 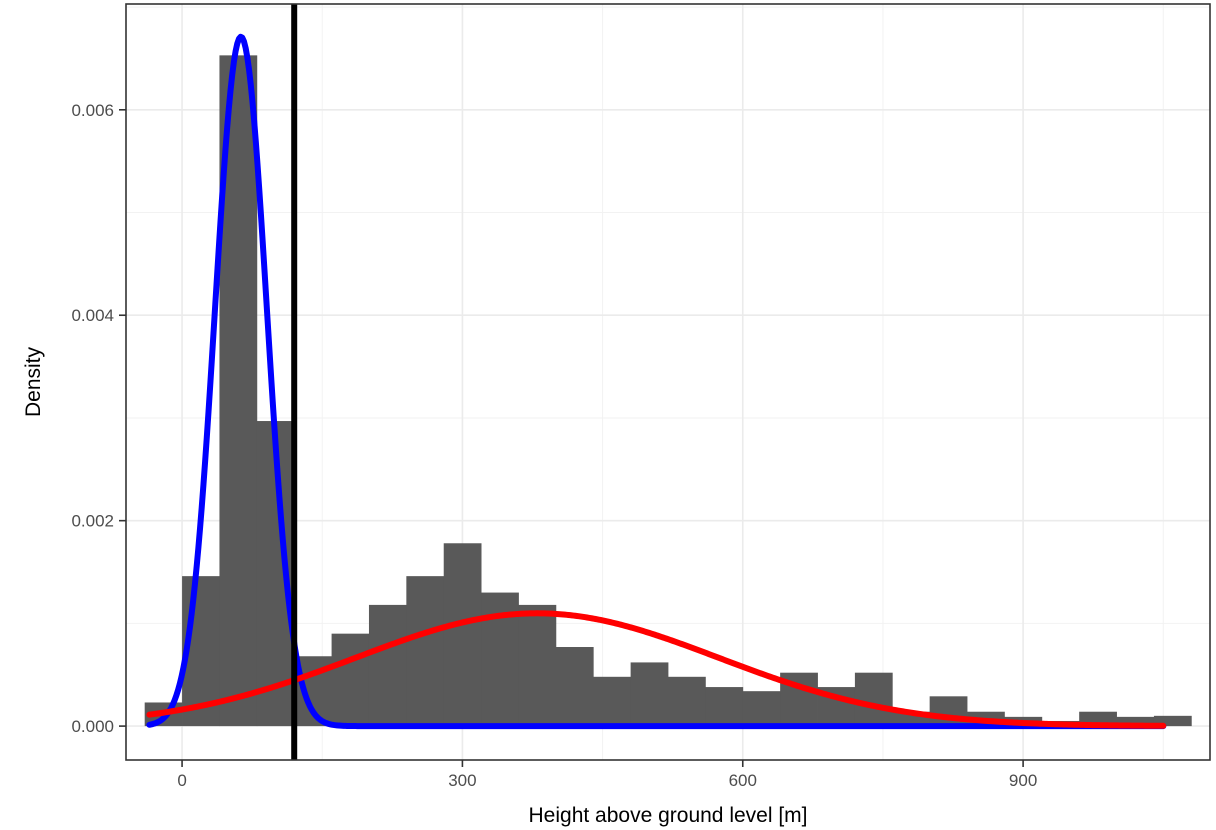 What do you see at coordinates (462, 780) in the screenshot?
I see `x-tick-label: 300` at bounding box center [462, 780].